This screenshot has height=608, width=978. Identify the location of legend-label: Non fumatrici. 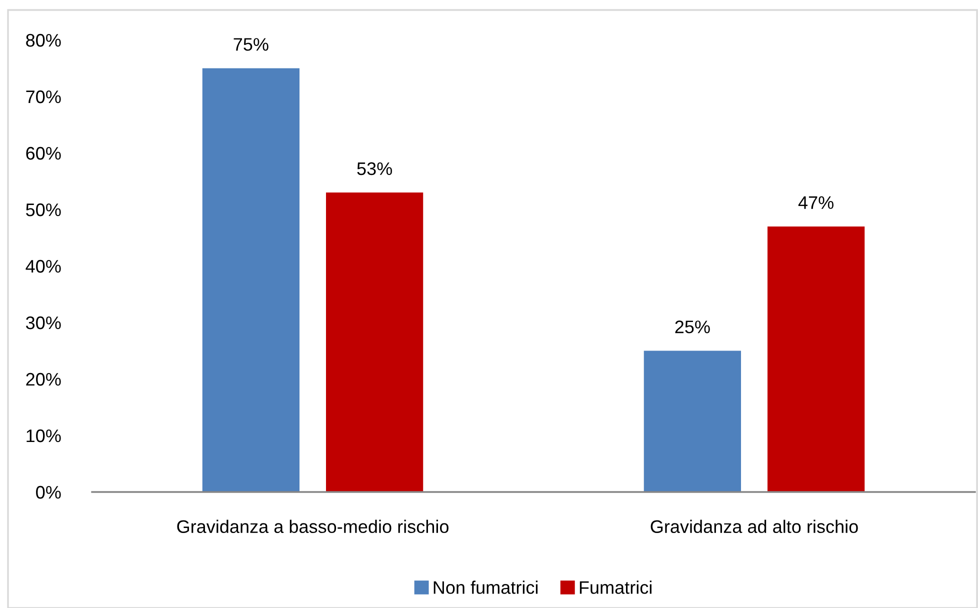
(486, 587).